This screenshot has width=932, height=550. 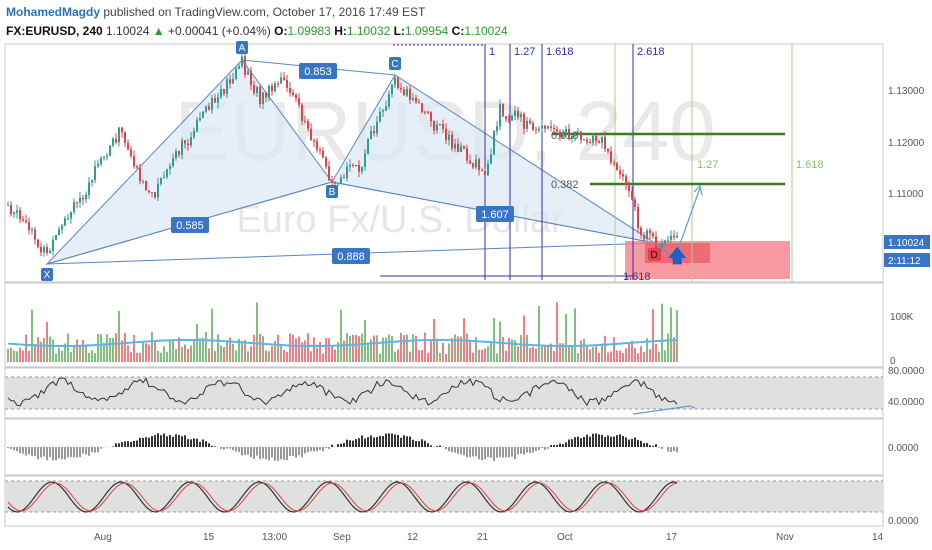 I want to click on time-tick: Oct, so click(x=565, y=537).